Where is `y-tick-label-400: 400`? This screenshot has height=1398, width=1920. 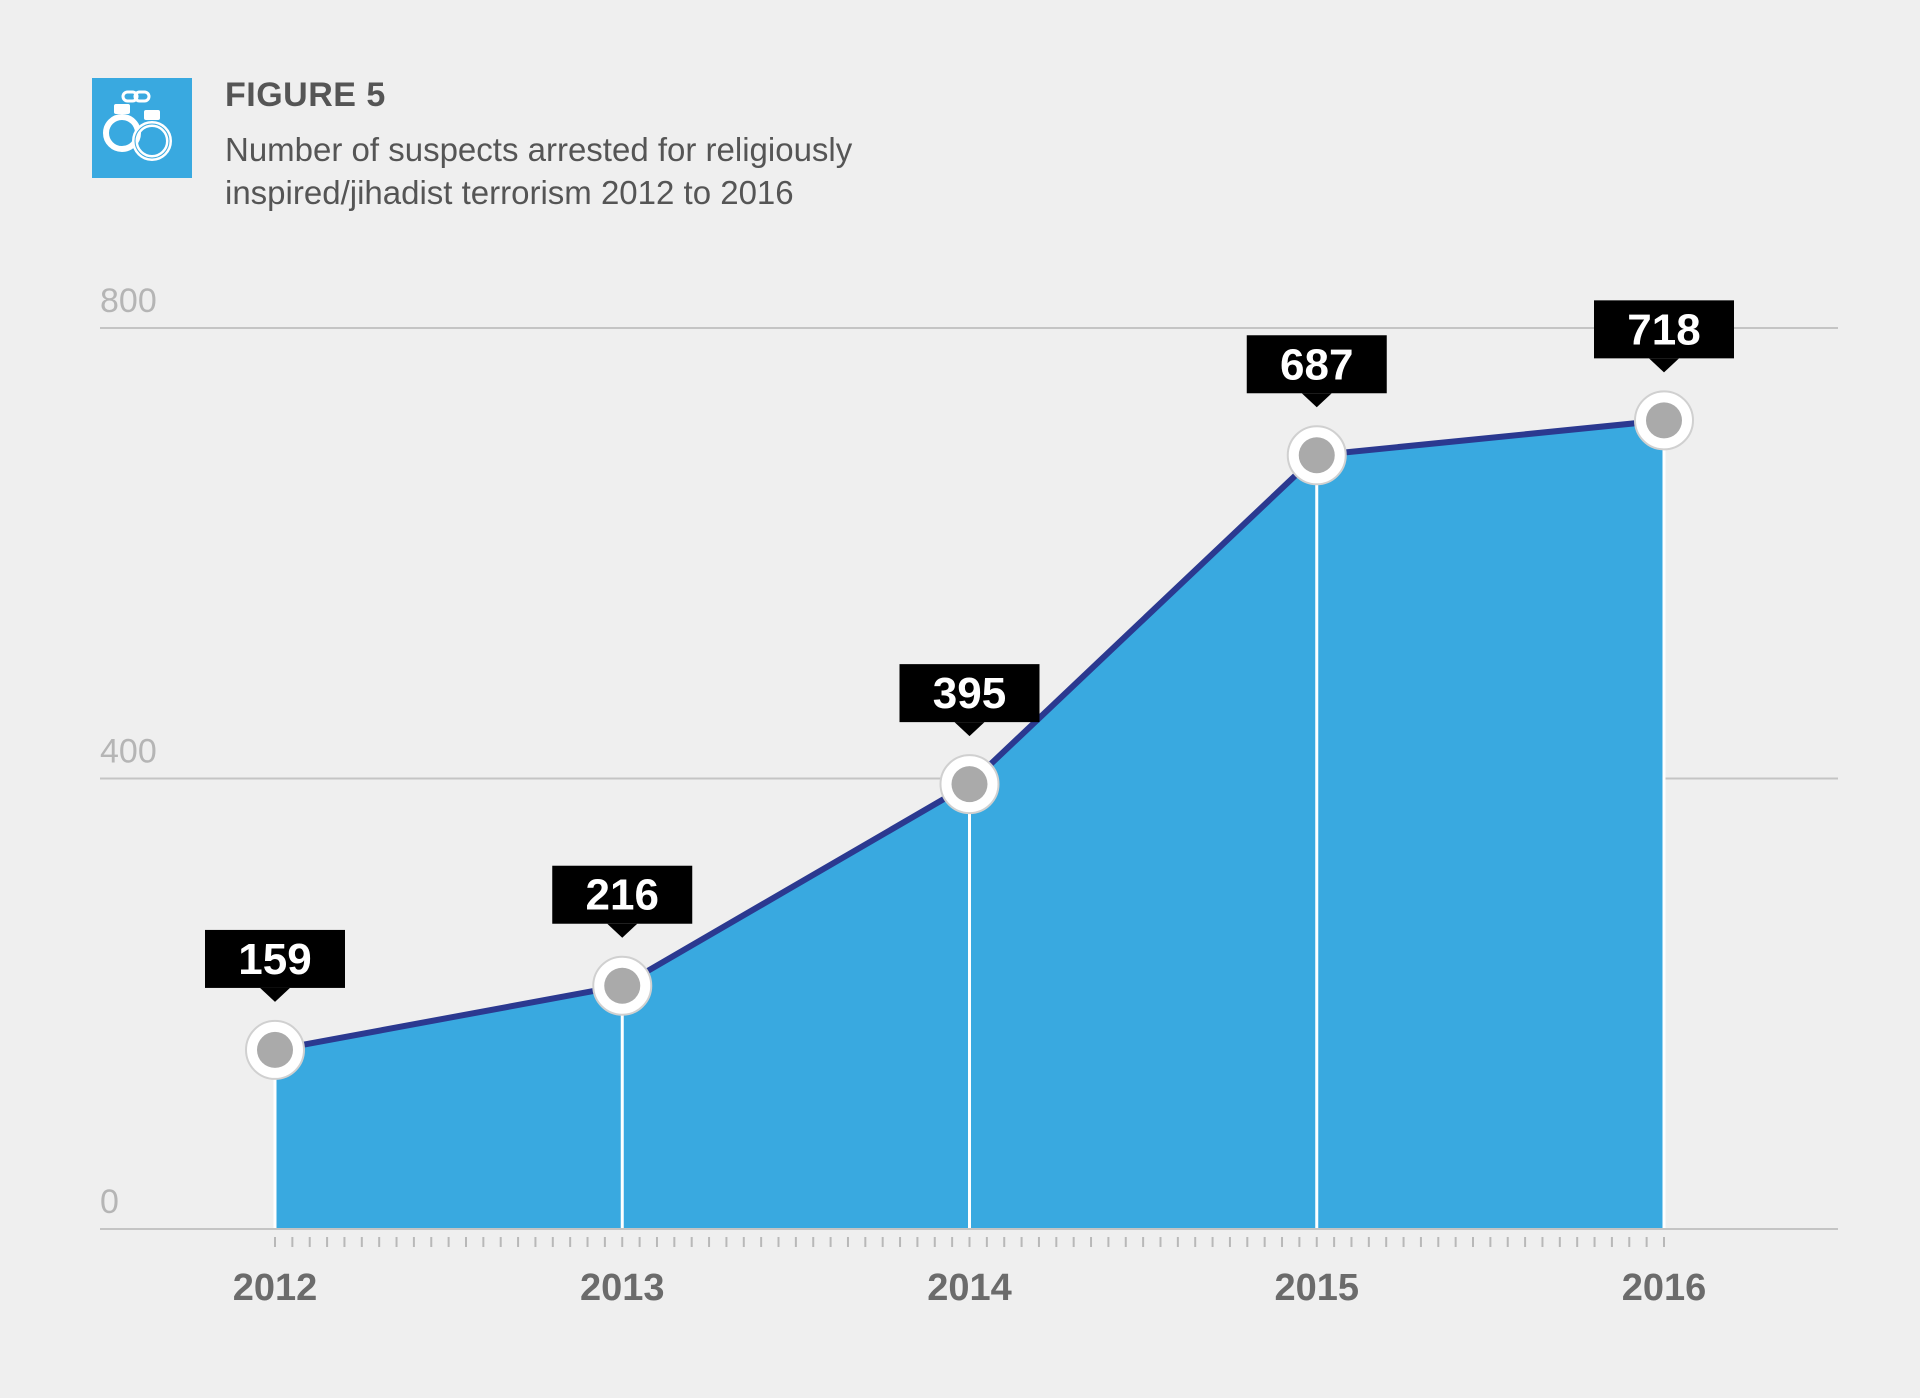
y-tick-label-400: 400 is located at coordinates (128, 752).